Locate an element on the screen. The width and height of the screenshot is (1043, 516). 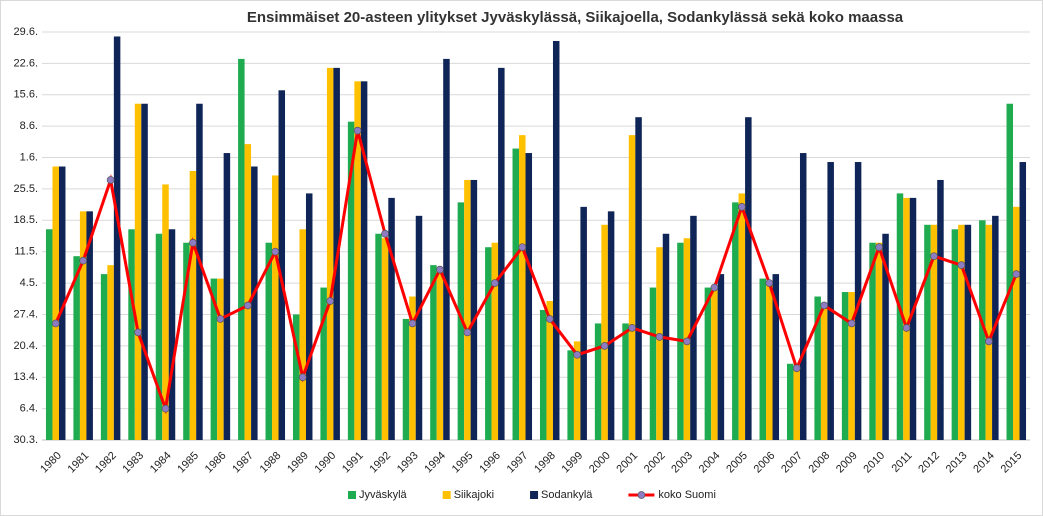
y-tick-label: 29.6. is located at coordinates (26, 32).